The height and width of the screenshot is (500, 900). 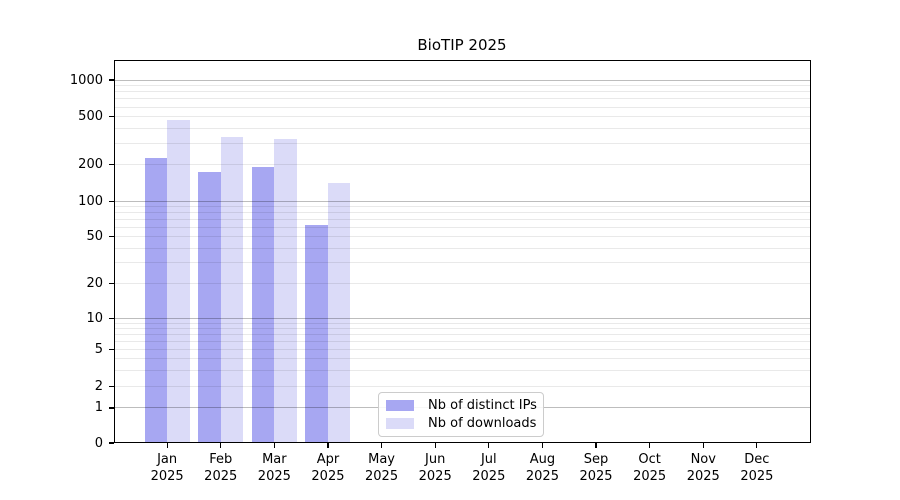 I want to click on legend: Nb of distinct IPs Nb of downloads, so click(x=461, y=414).